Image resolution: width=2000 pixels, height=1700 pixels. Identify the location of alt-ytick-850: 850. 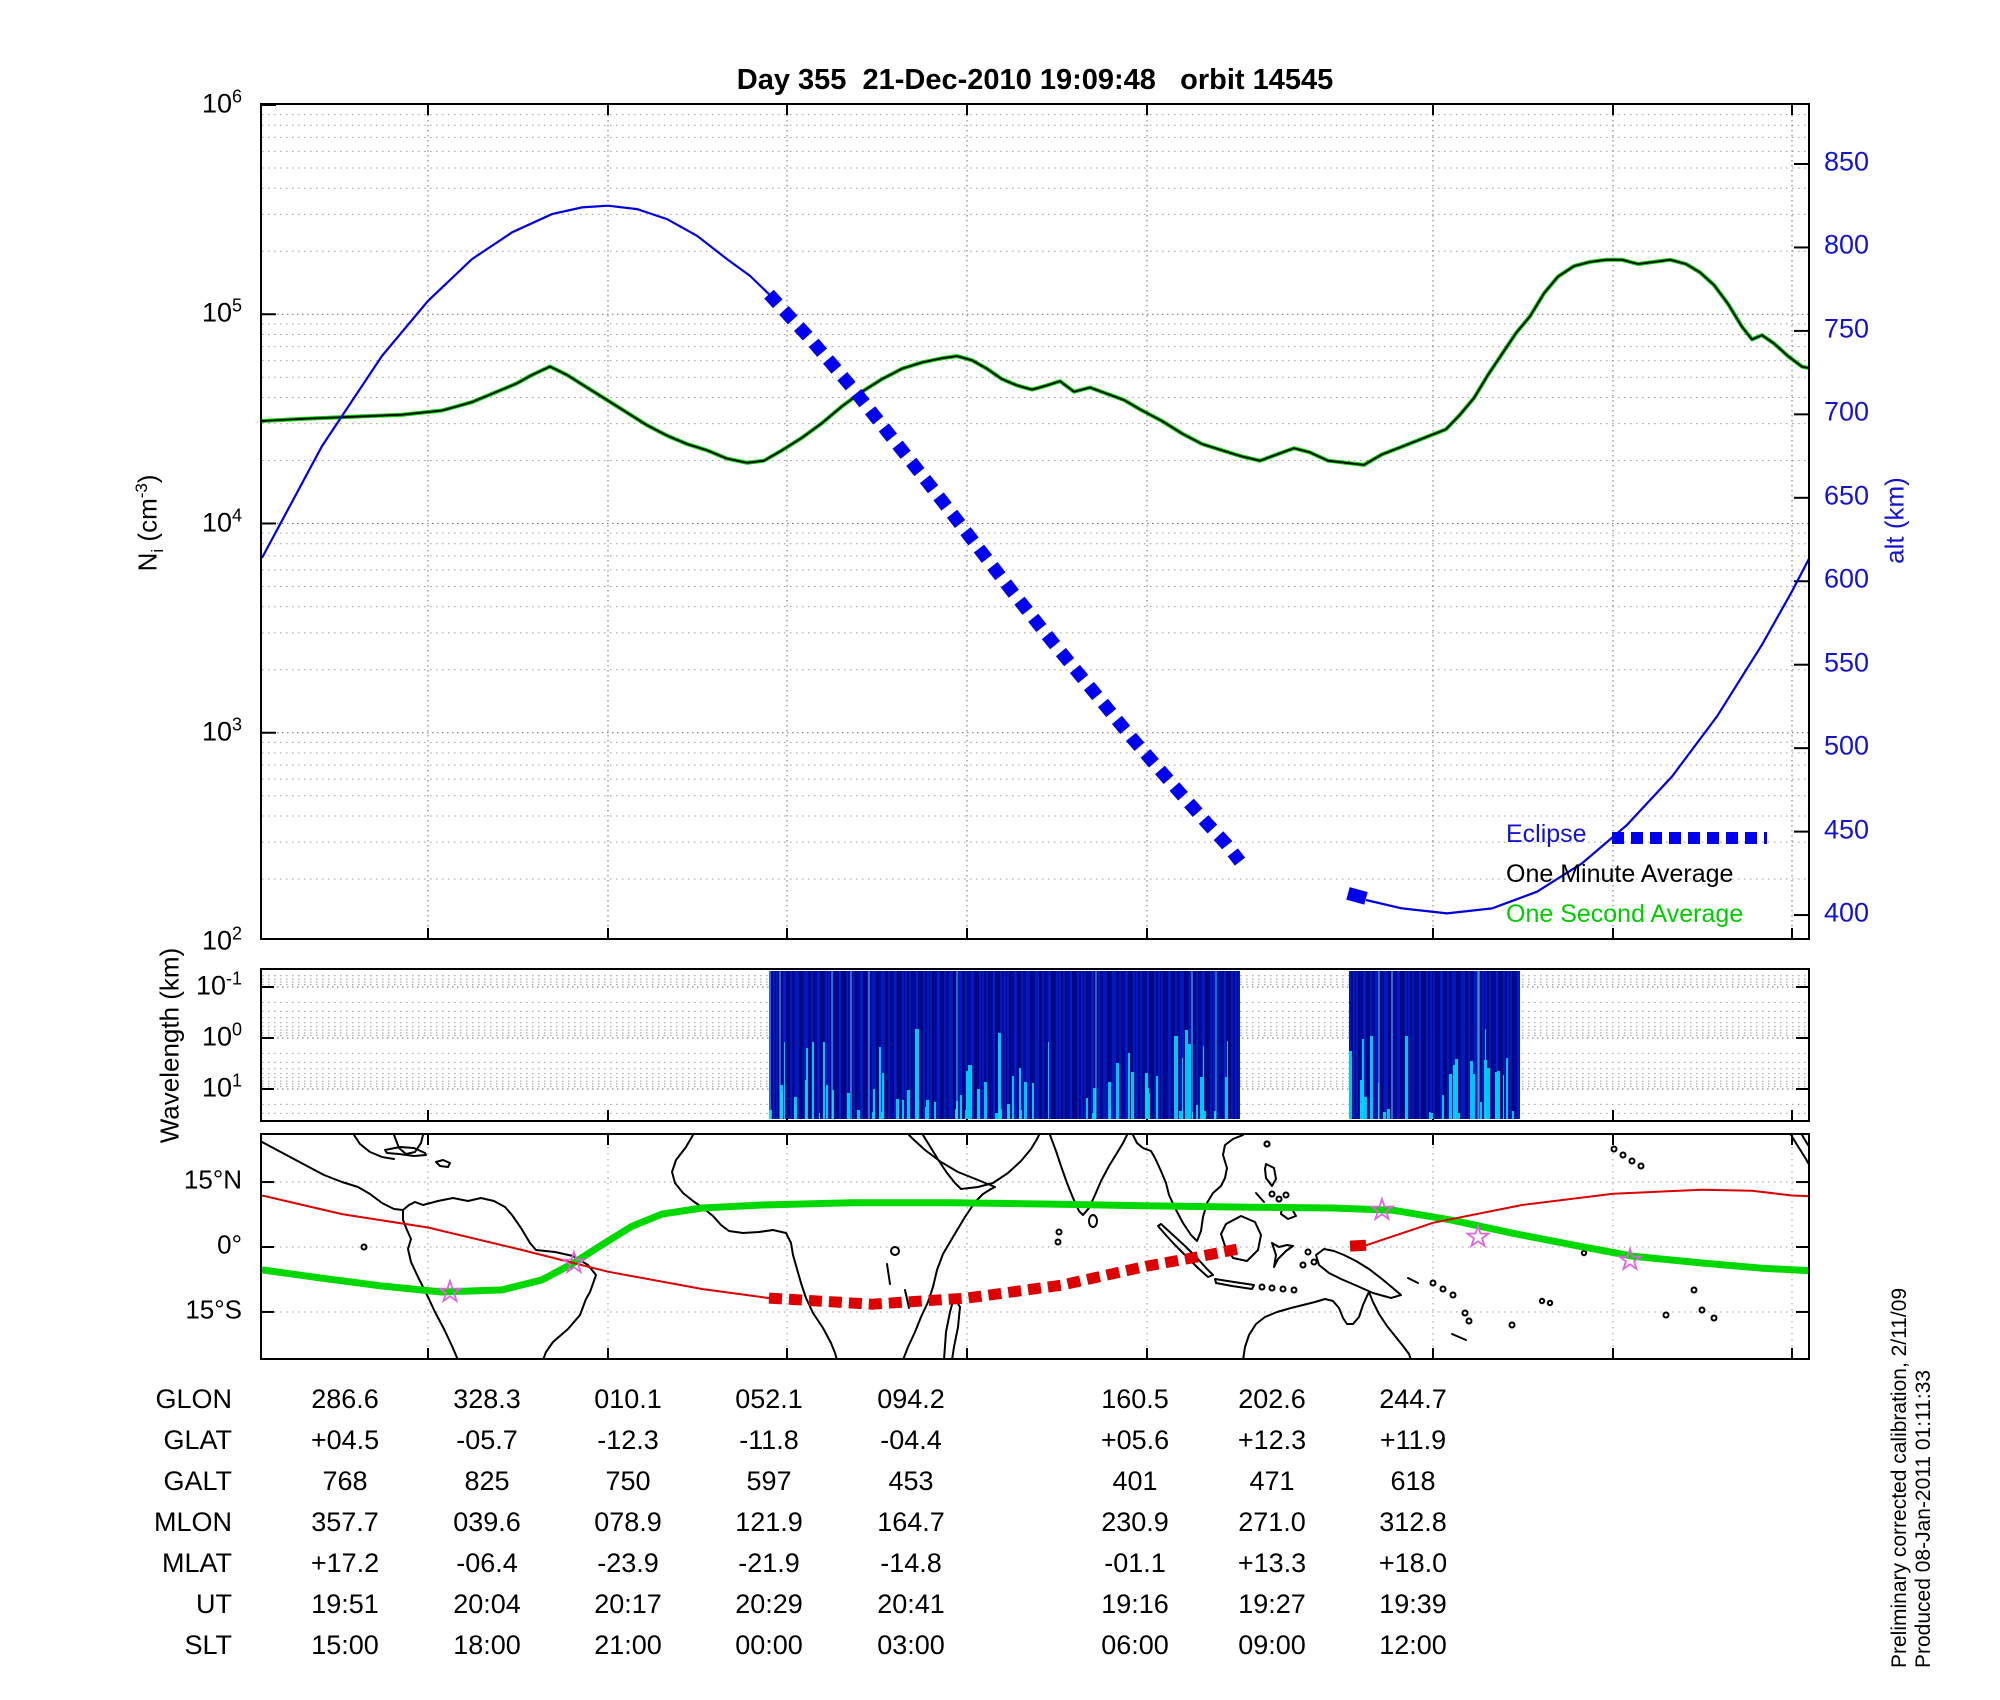
(1847, 161).